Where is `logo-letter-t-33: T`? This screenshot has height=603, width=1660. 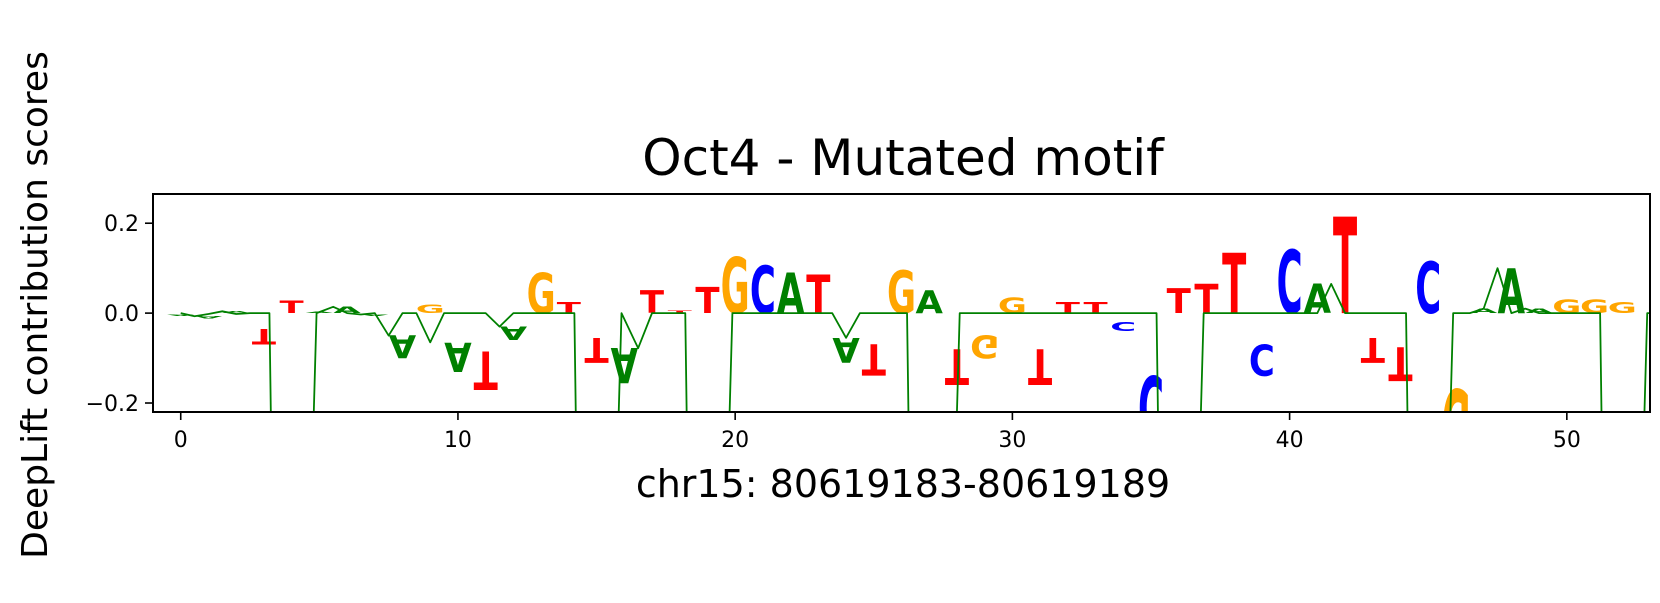 logo-letter-t-33: T is located at coordinates (1095, 308).